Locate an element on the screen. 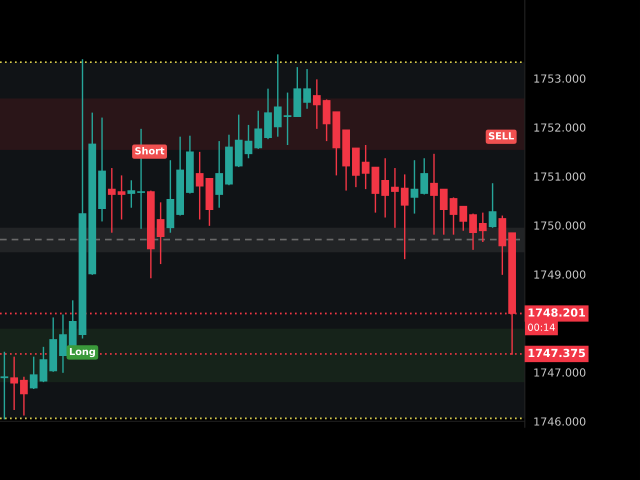  y-tick-label: 1750.000 is located at coordinates (560, 225).